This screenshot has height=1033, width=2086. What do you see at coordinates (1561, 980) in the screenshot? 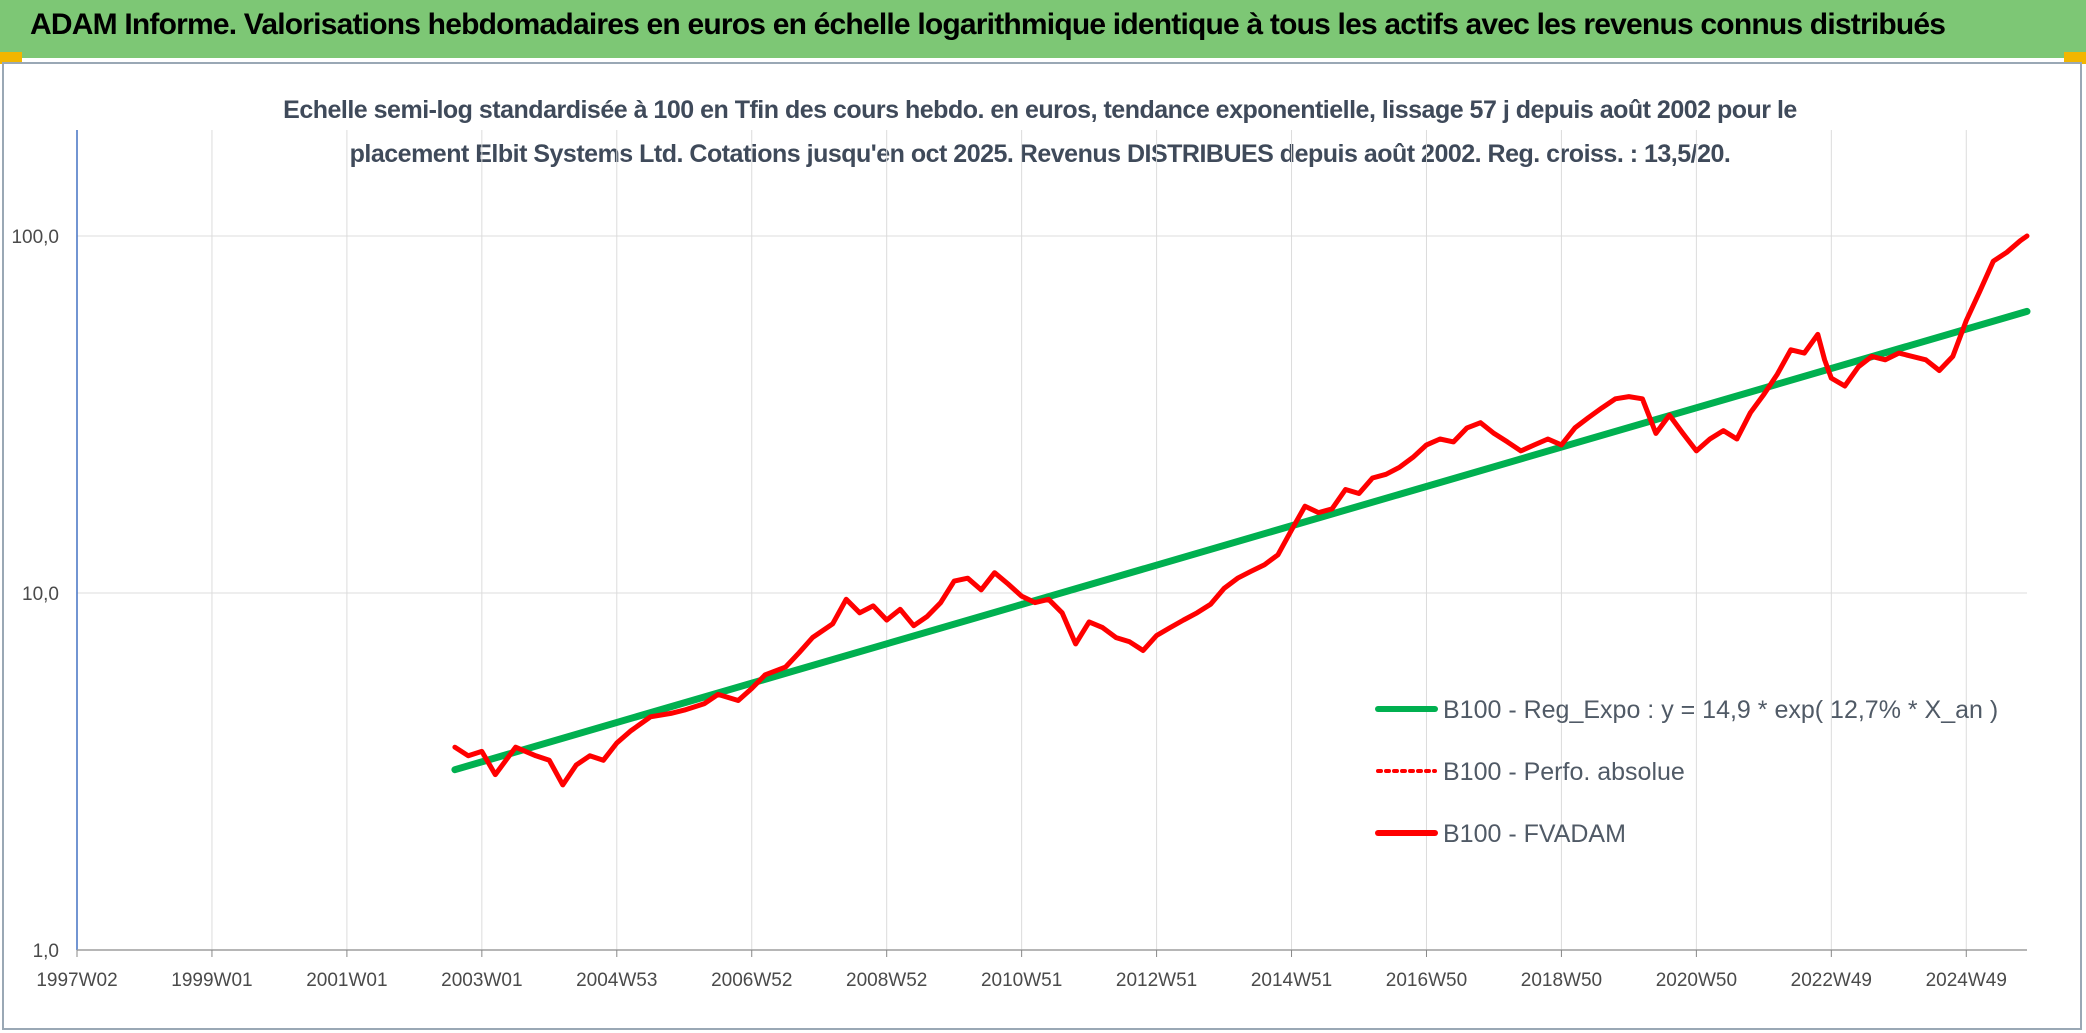
I see `x-tick-label: 2018W50` at bounding box center [1561, 980].